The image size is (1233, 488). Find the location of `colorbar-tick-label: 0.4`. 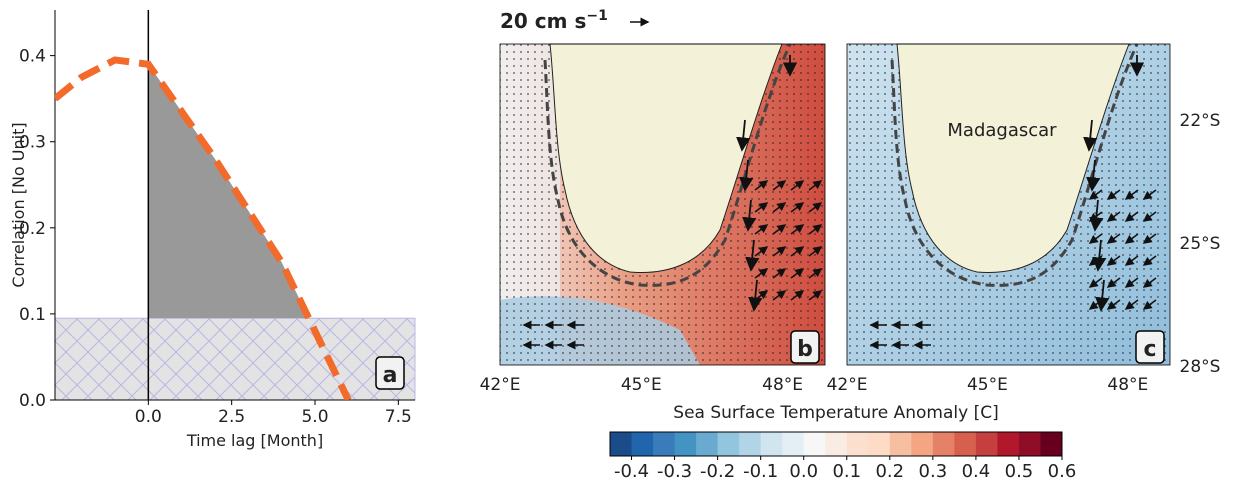

colorbar-tick-label: 0.4 is located at coordinates (976, 471).